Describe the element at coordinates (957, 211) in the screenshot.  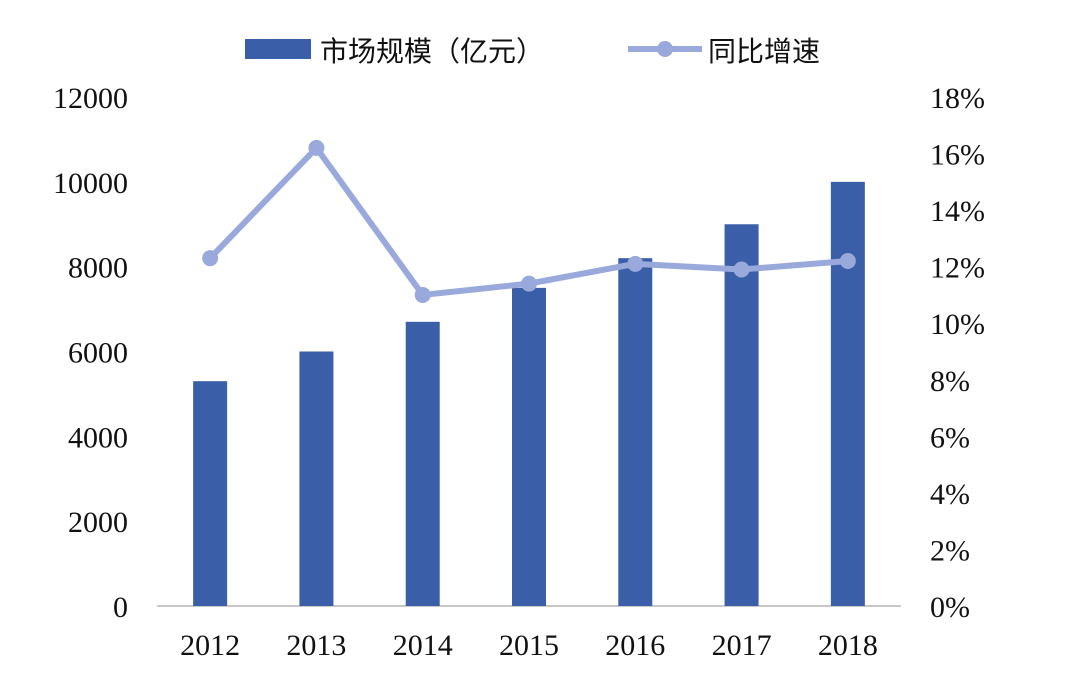
I see `y-right-tick-label: 14%` at that location.